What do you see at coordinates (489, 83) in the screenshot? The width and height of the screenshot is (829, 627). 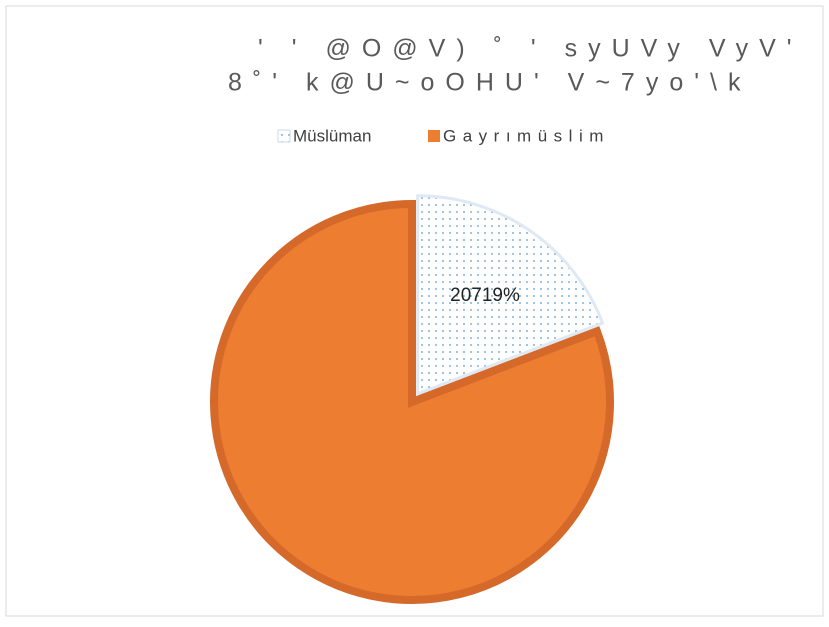 I see `chart-title: 8˚' k@U~oOHU' V~7yo'\k` at bounding box center [489, 83].